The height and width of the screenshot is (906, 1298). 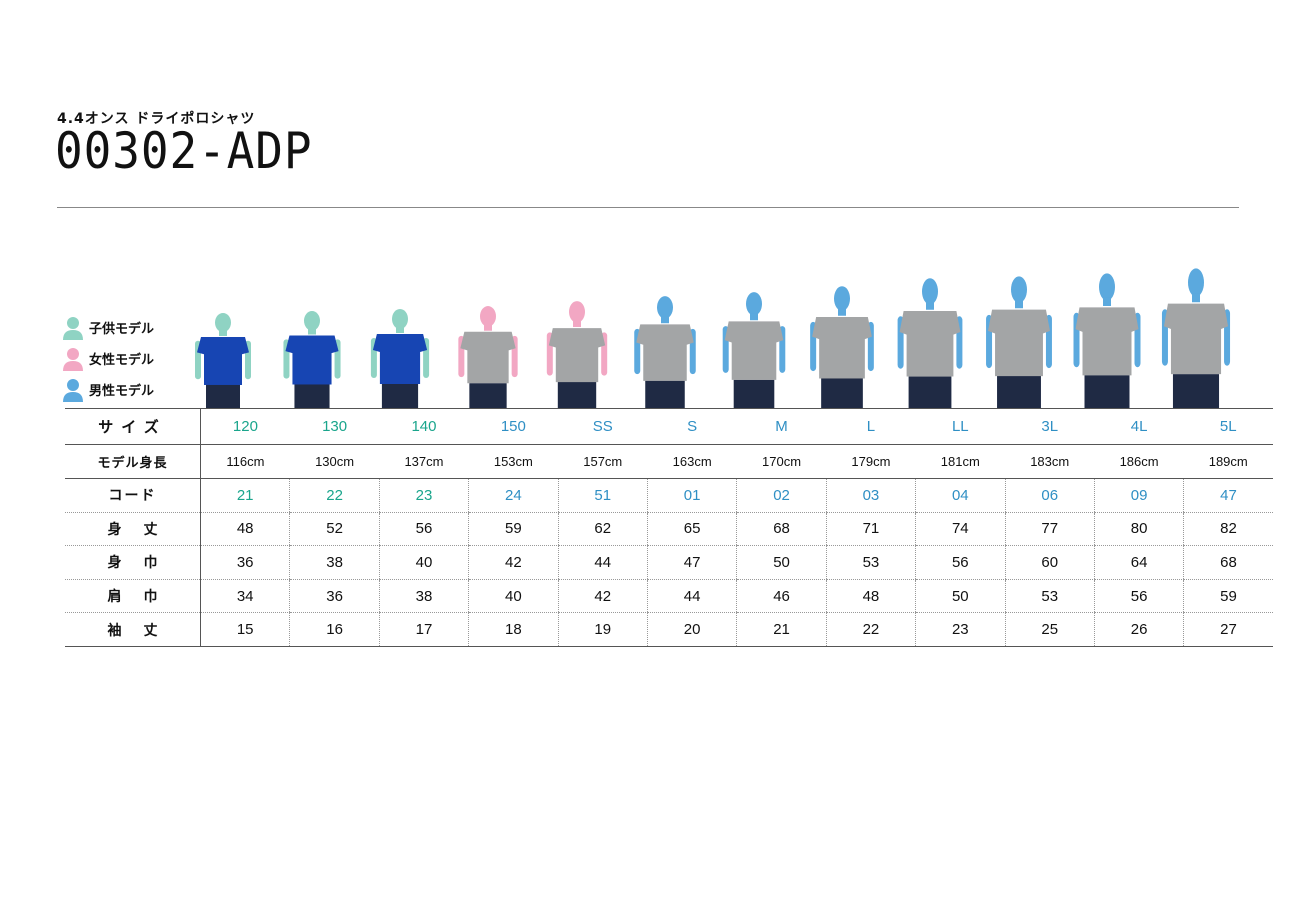 I want to click on width-row: 身巾 36 38 40 42 44 47 50 53 56 60 64 68, so click(x=669, y=562).